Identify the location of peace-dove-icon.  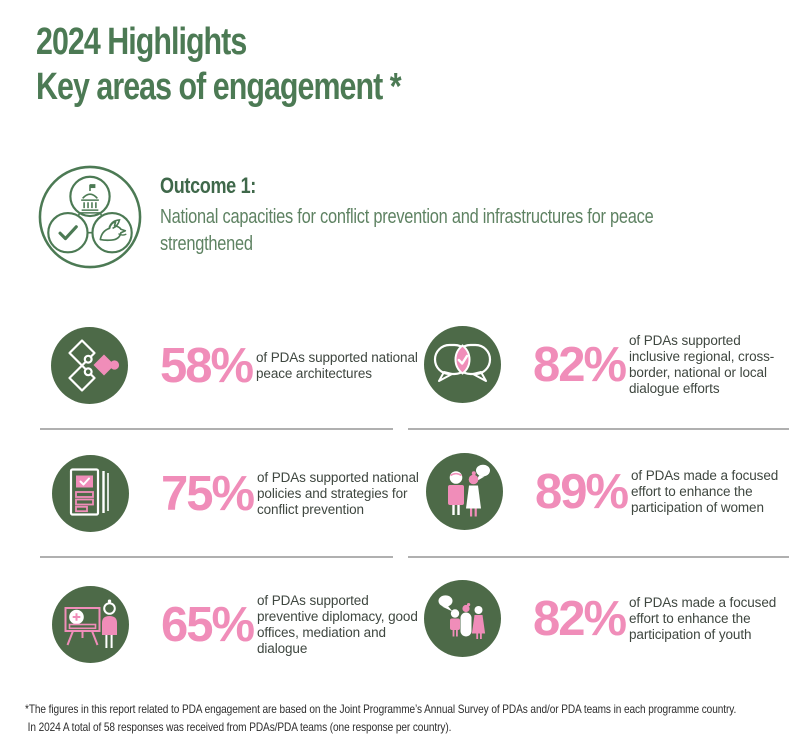
(113, 230).